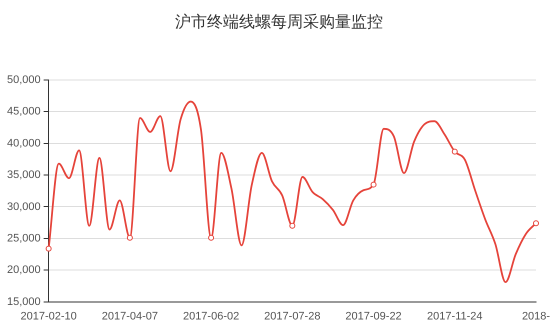 This screenshot has height=330, width=558. Describe the element at coordinates (23, 175) in the screenshot. I see `y-tick-label: 35,000` at that location.